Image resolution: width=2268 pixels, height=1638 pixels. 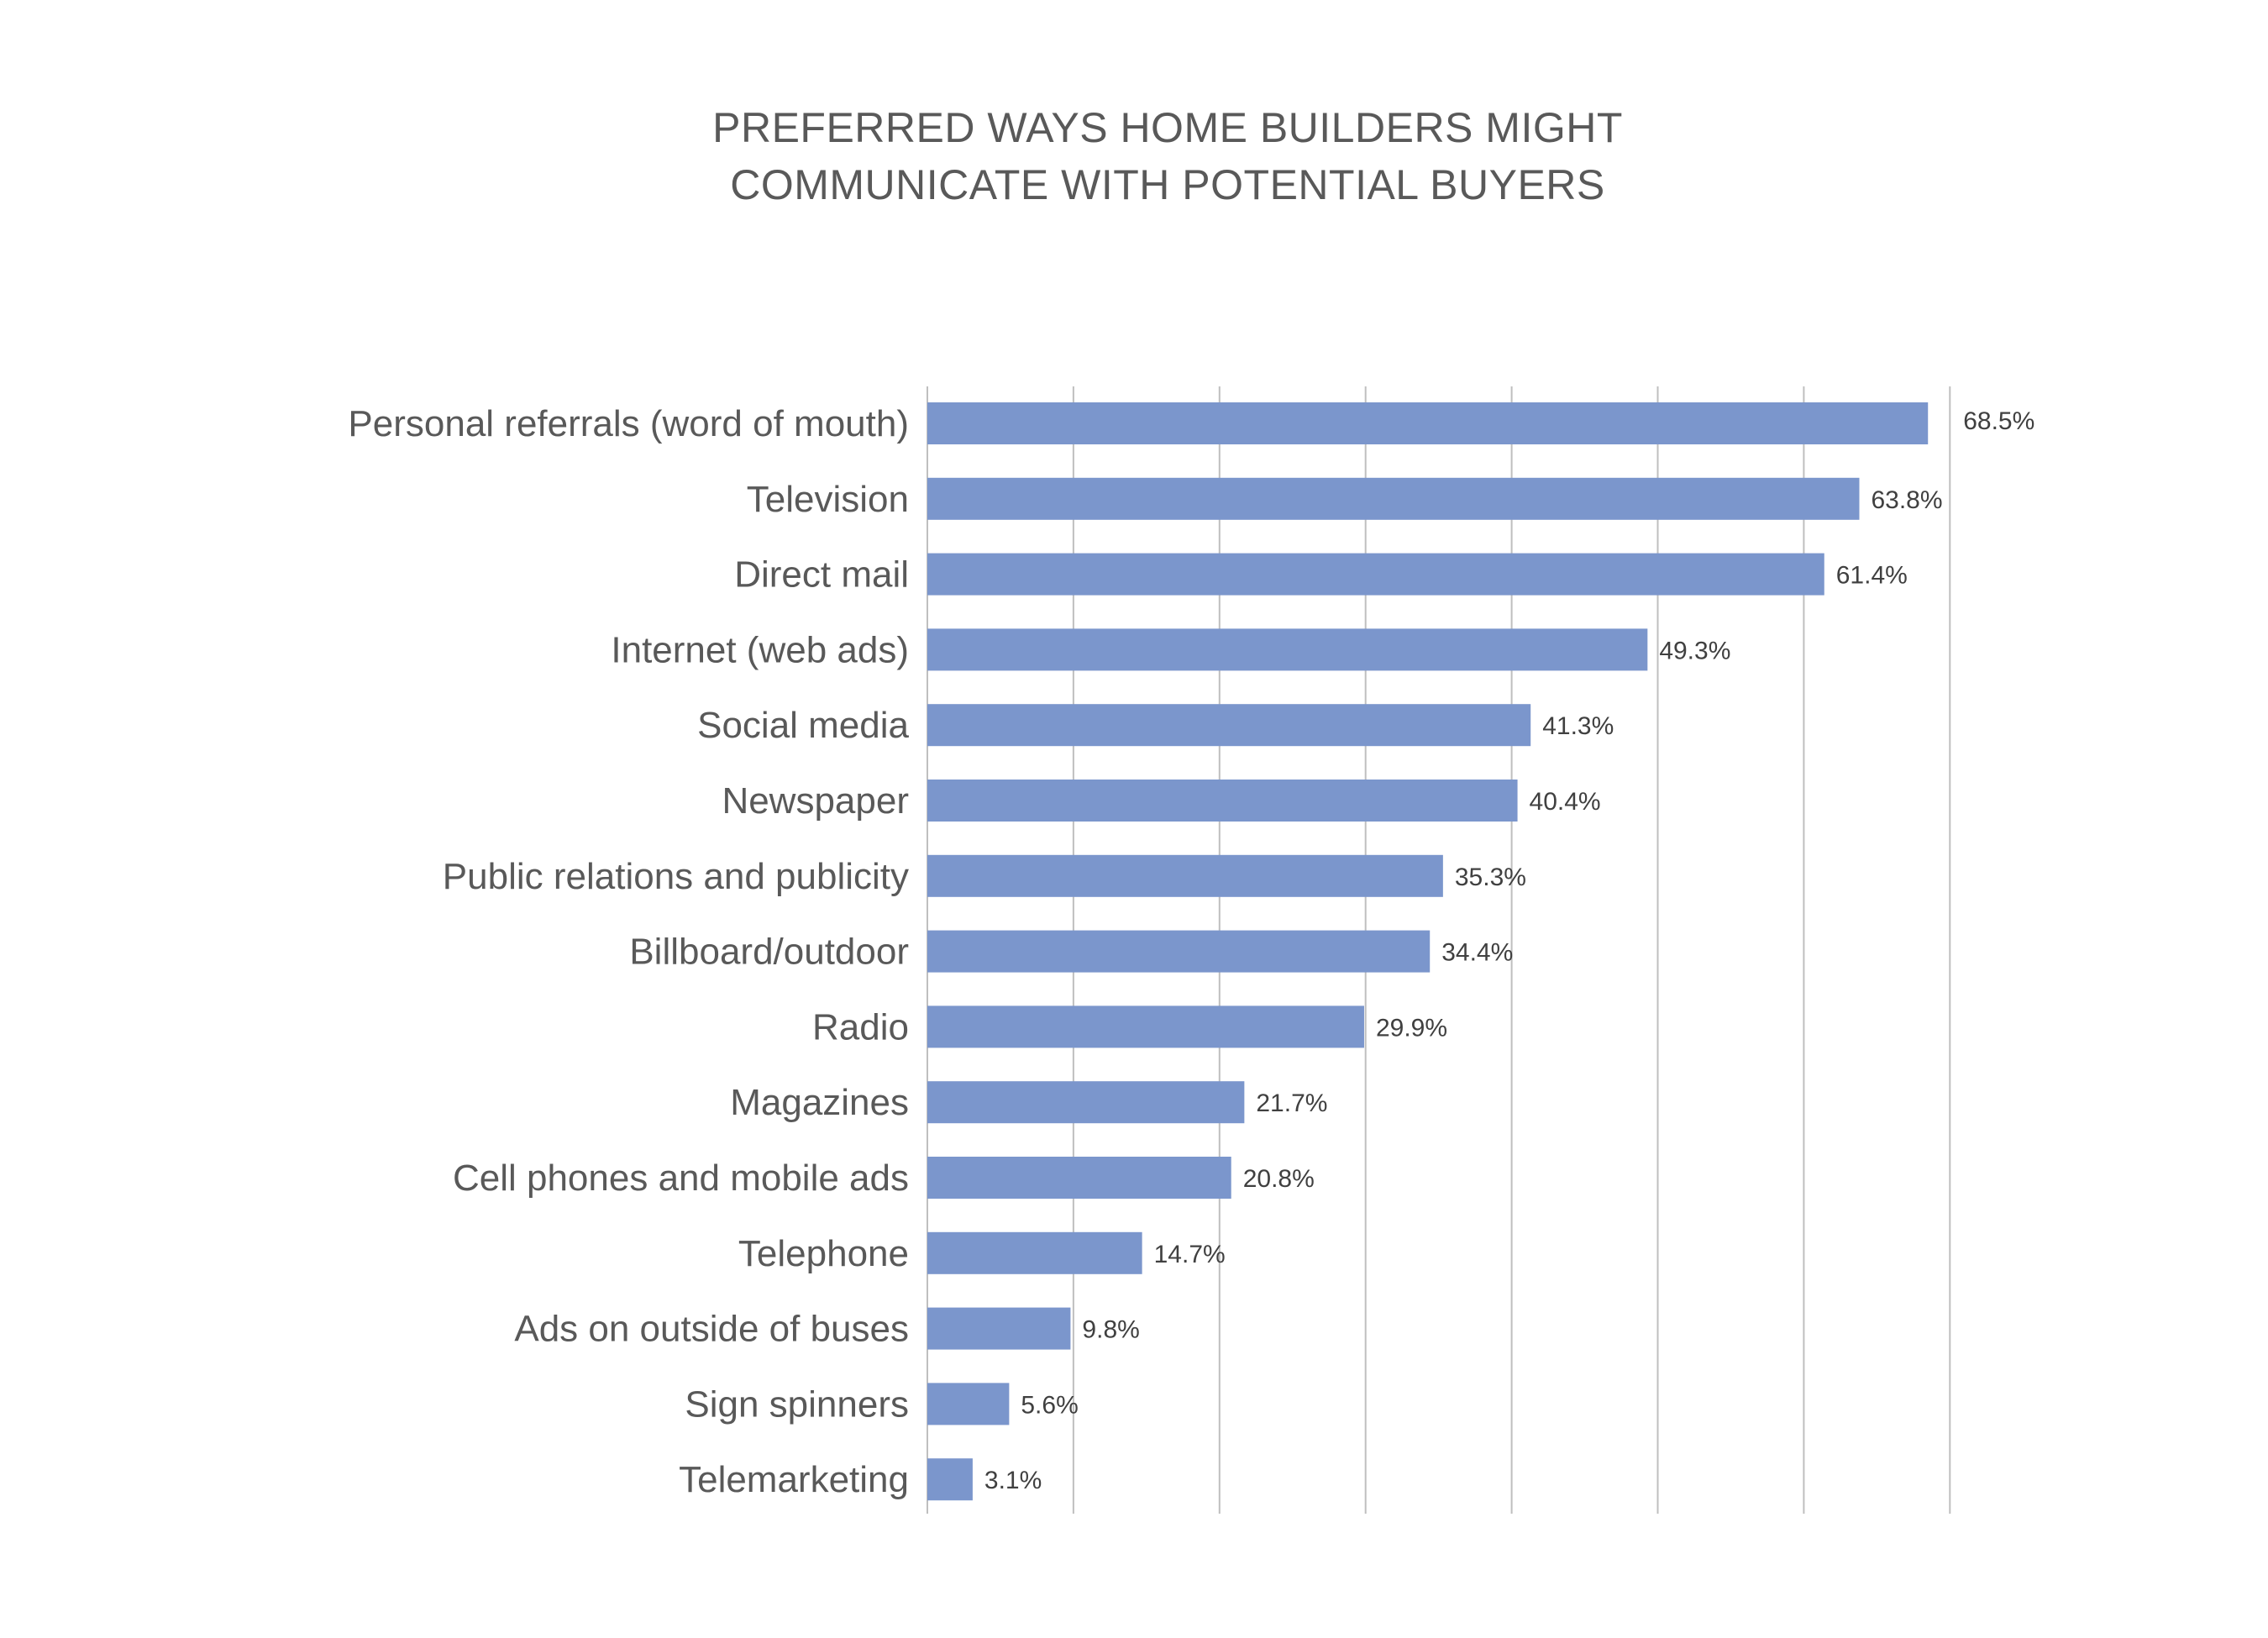 I want to click on category-label: Television, so click(x=828, y=499).